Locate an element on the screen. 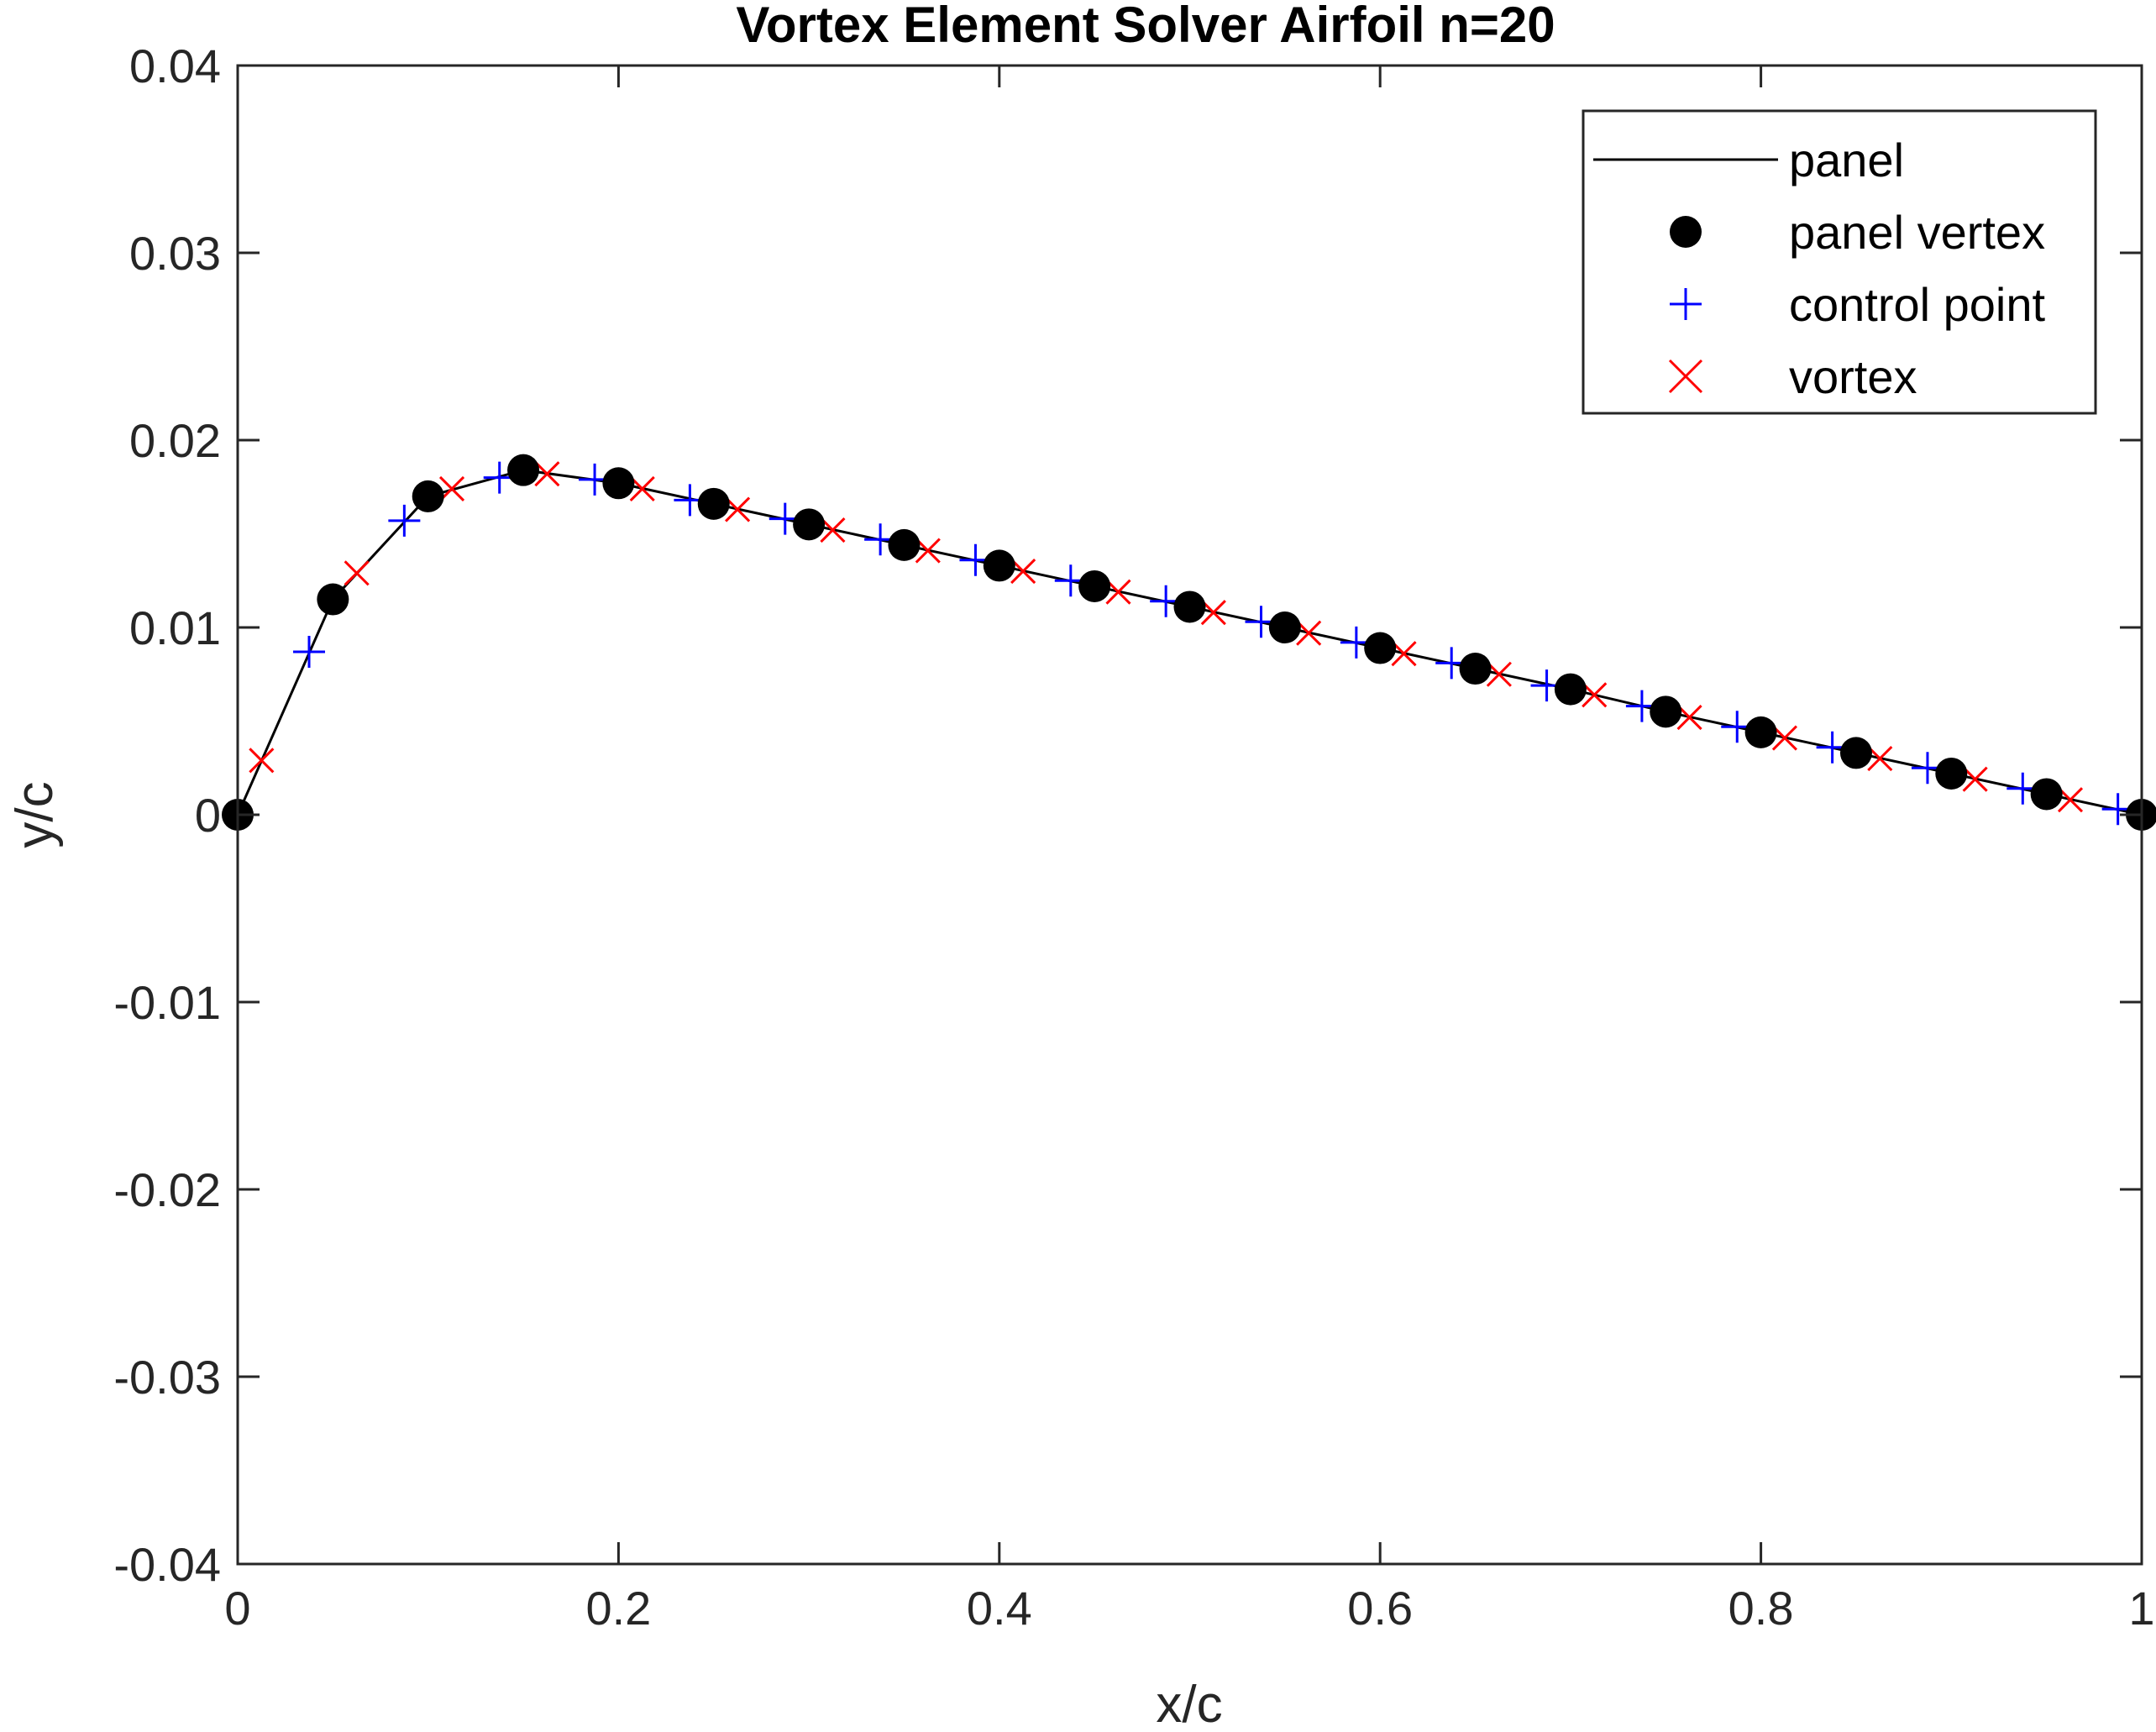 Image resolution: width=2156 pixels, height=1732 pixels. y-axis-label: y/c is located at coordinates (35, 814).